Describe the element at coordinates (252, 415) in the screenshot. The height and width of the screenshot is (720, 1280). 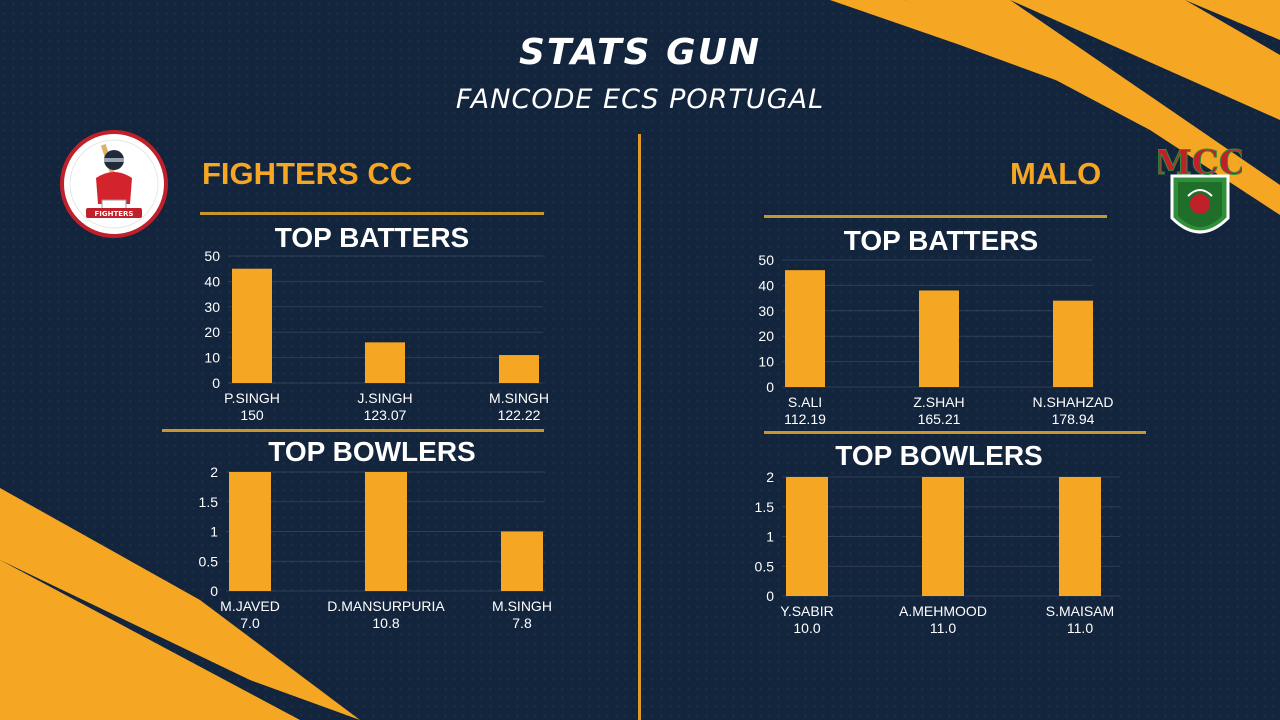
I see `x-sublabel: 150` at that location.